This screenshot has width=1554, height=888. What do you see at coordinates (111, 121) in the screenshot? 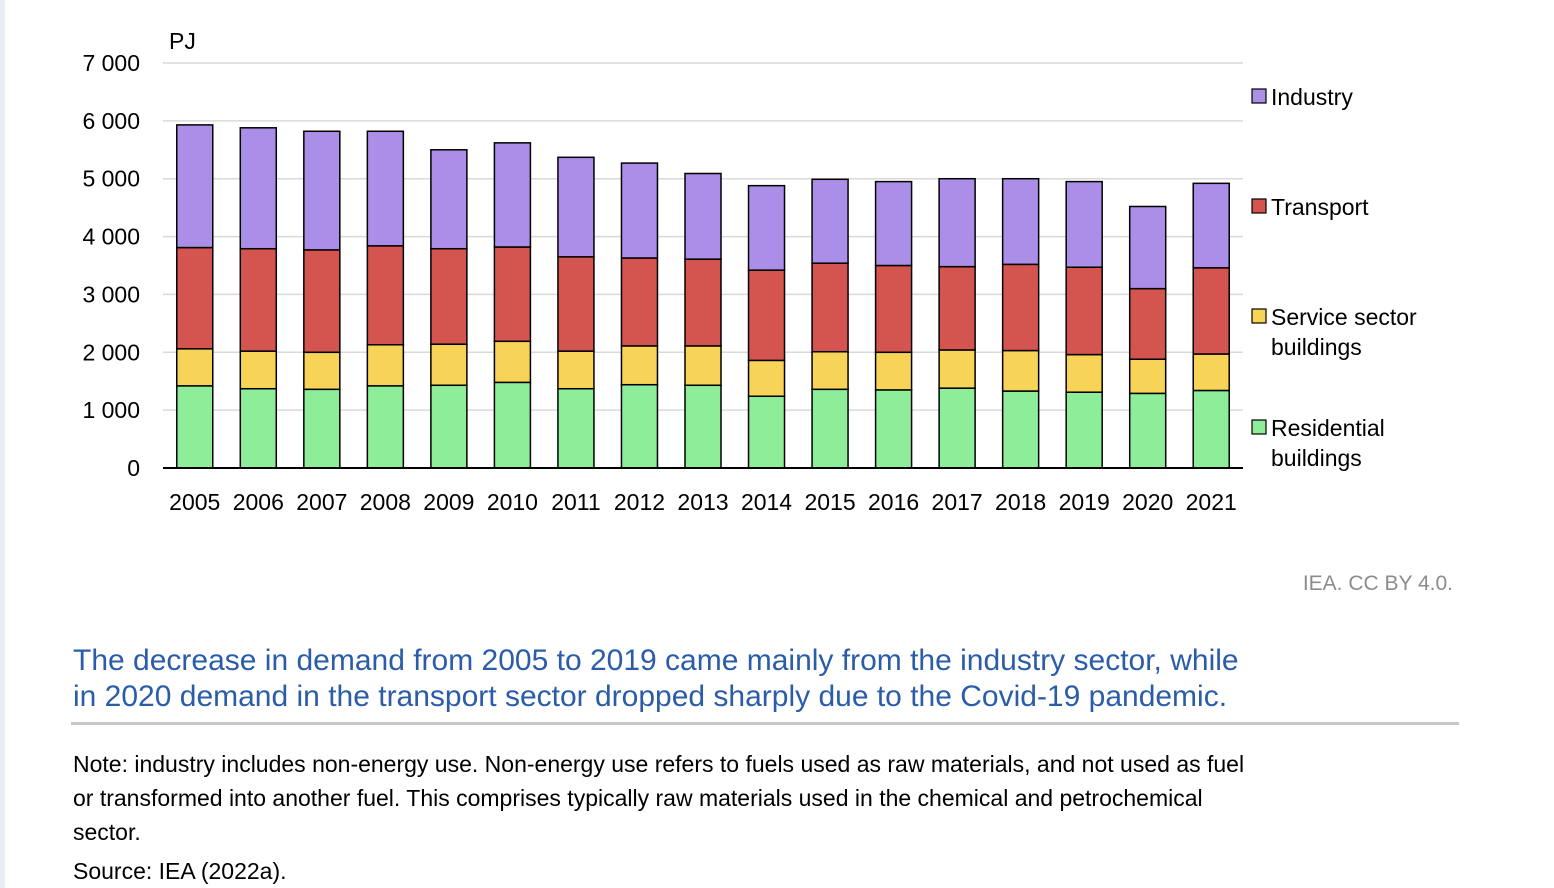
I see `y-tick-label: 6 000` at bounding box center [111, 121].